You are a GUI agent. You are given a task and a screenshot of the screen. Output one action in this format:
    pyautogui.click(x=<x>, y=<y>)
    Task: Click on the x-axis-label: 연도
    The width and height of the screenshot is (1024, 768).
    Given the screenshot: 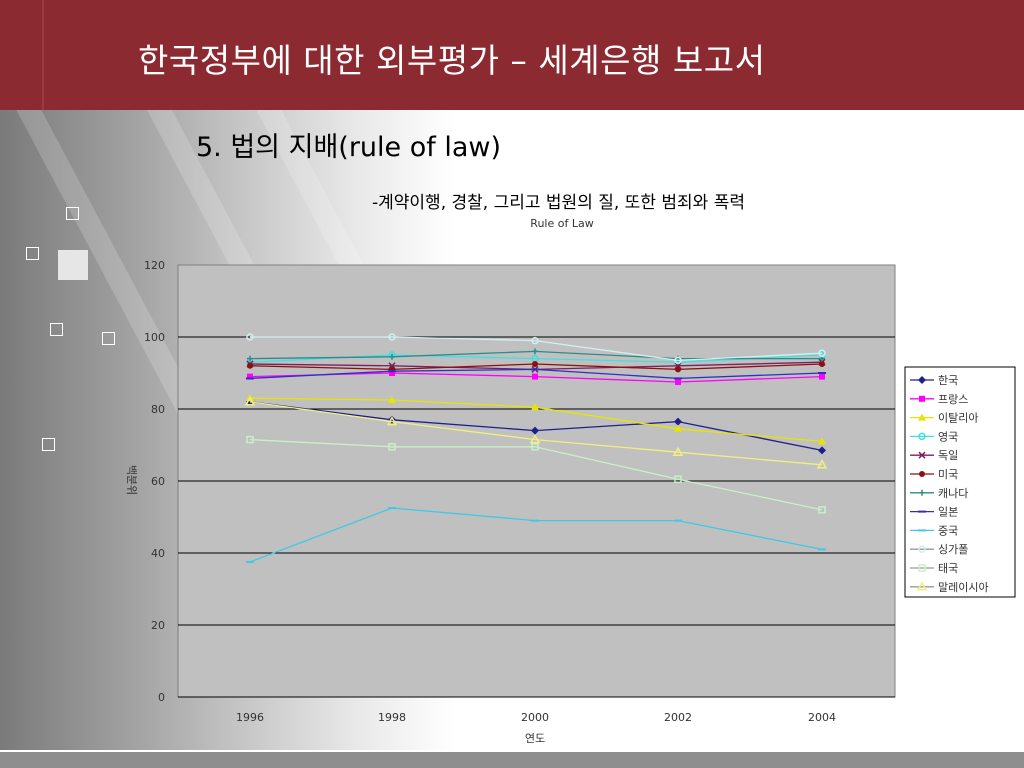 What is the action you would take?
    pyautogui.click(x=535, y=738)
    